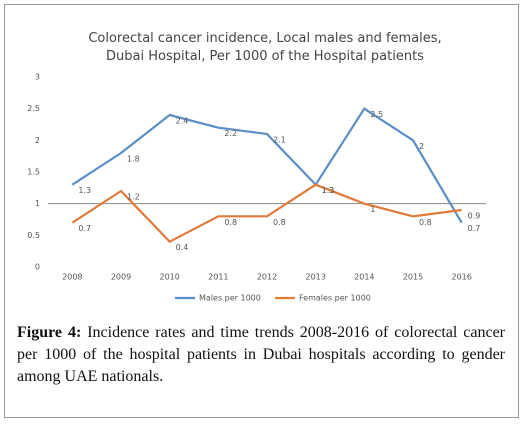 Image resolution: width=525 pixels, height=424 pixels. I want to click on x-tick-label: 2013, so click(315, 277).